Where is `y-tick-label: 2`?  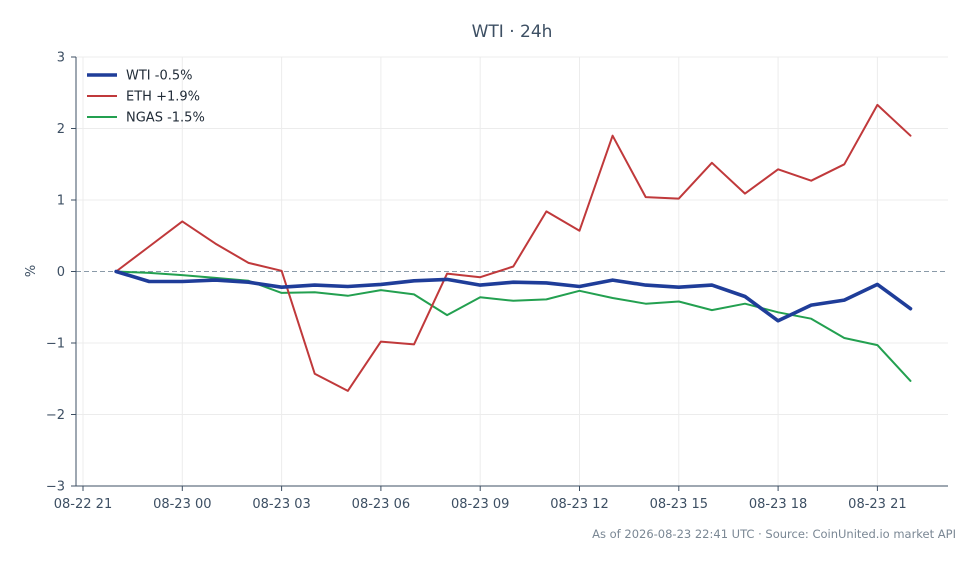
y-tick-label: 2 is located at coordinates (61, 129).